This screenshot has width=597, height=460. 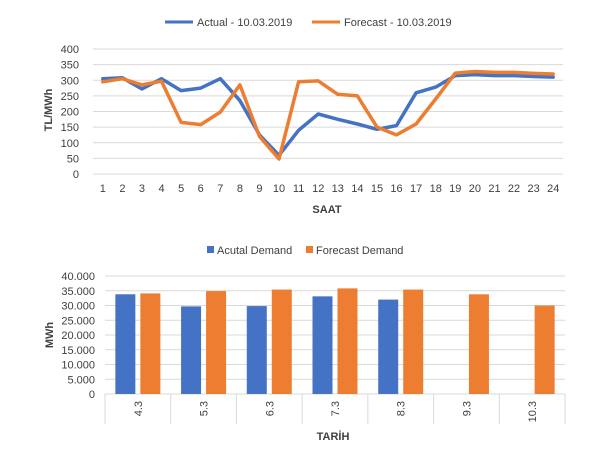 I want to click on y-tick-label: 35.000, so click(x=78, y=292).